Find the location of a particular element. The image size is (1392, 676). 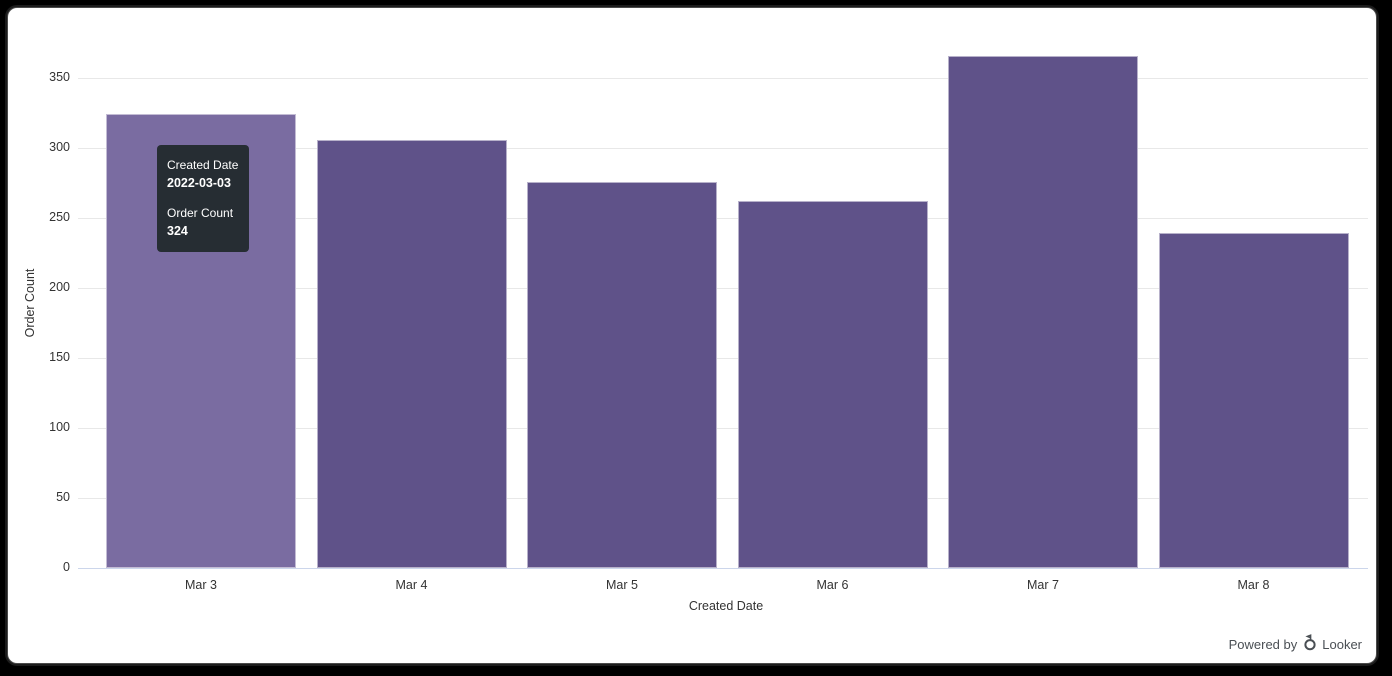

tooltip-dimension-value: 2022-03-03 is located at coordinates (199, 183).